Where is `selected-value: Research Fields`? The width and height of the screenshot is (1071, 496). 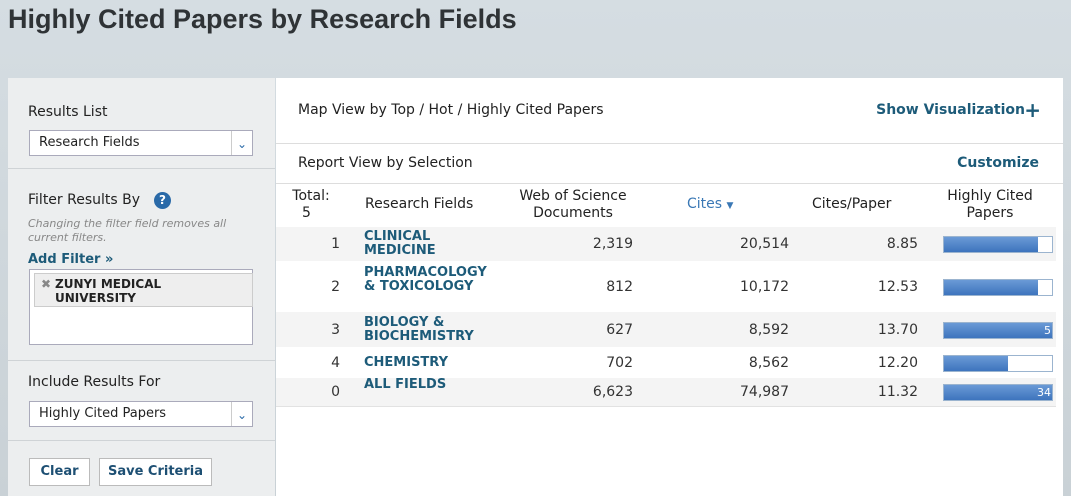 selected-value: Research Fields is located at coordinates (89, 142).